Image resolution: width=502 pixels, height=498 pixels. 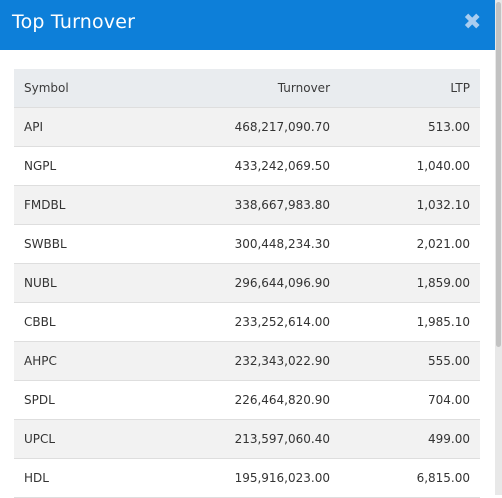 I want to click on cell-turnover: 468,217,090.70, so click(x=247, y=127).